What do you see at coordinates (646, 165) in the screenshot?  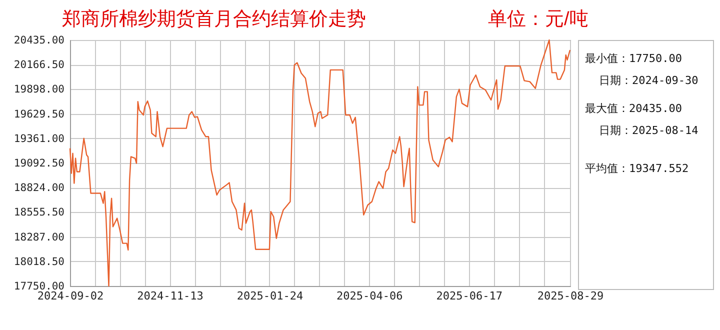 I see `info-panel: 最小值：17750.00 日期：2024-09-30 最大值：20435.00 日期：2025-08-14 平均值：19347.552` at bounding box center [646, 165].